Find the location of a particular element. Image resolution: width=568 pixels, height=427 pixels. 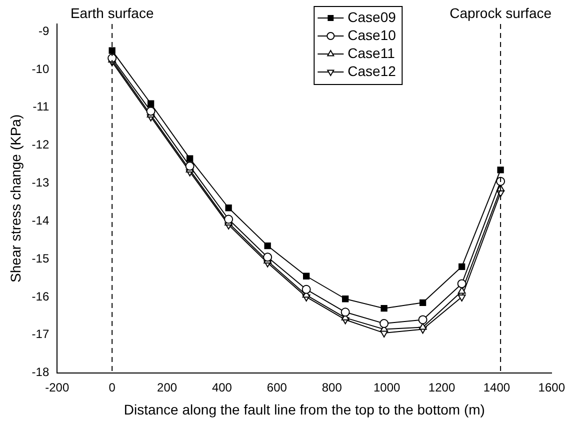

legend-label: Case09 is located at coordinates (372, 16).